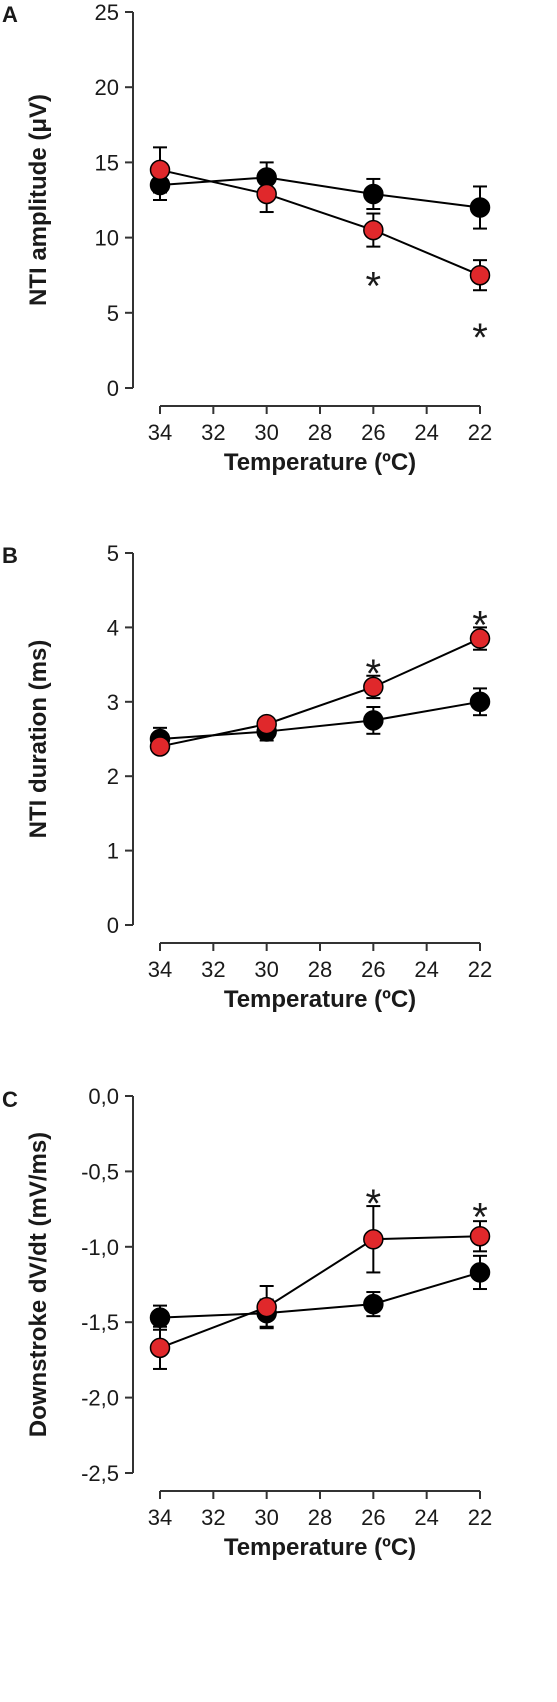  Describe the element at coordinates (100, 1473) in the screenshot. I see `y-tick-label: -2,5` at that location.